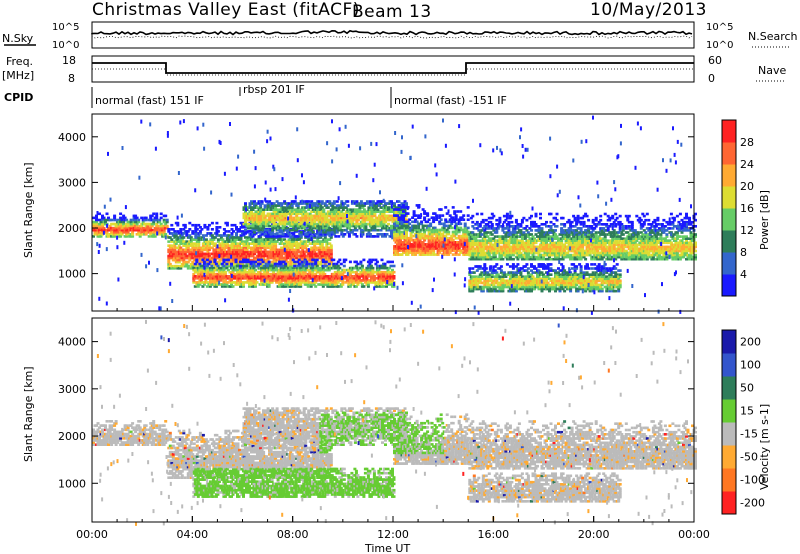 The height and width of the screenshot is (554, 800). I want to click on cpid-label: CPID, so click(18, 97).